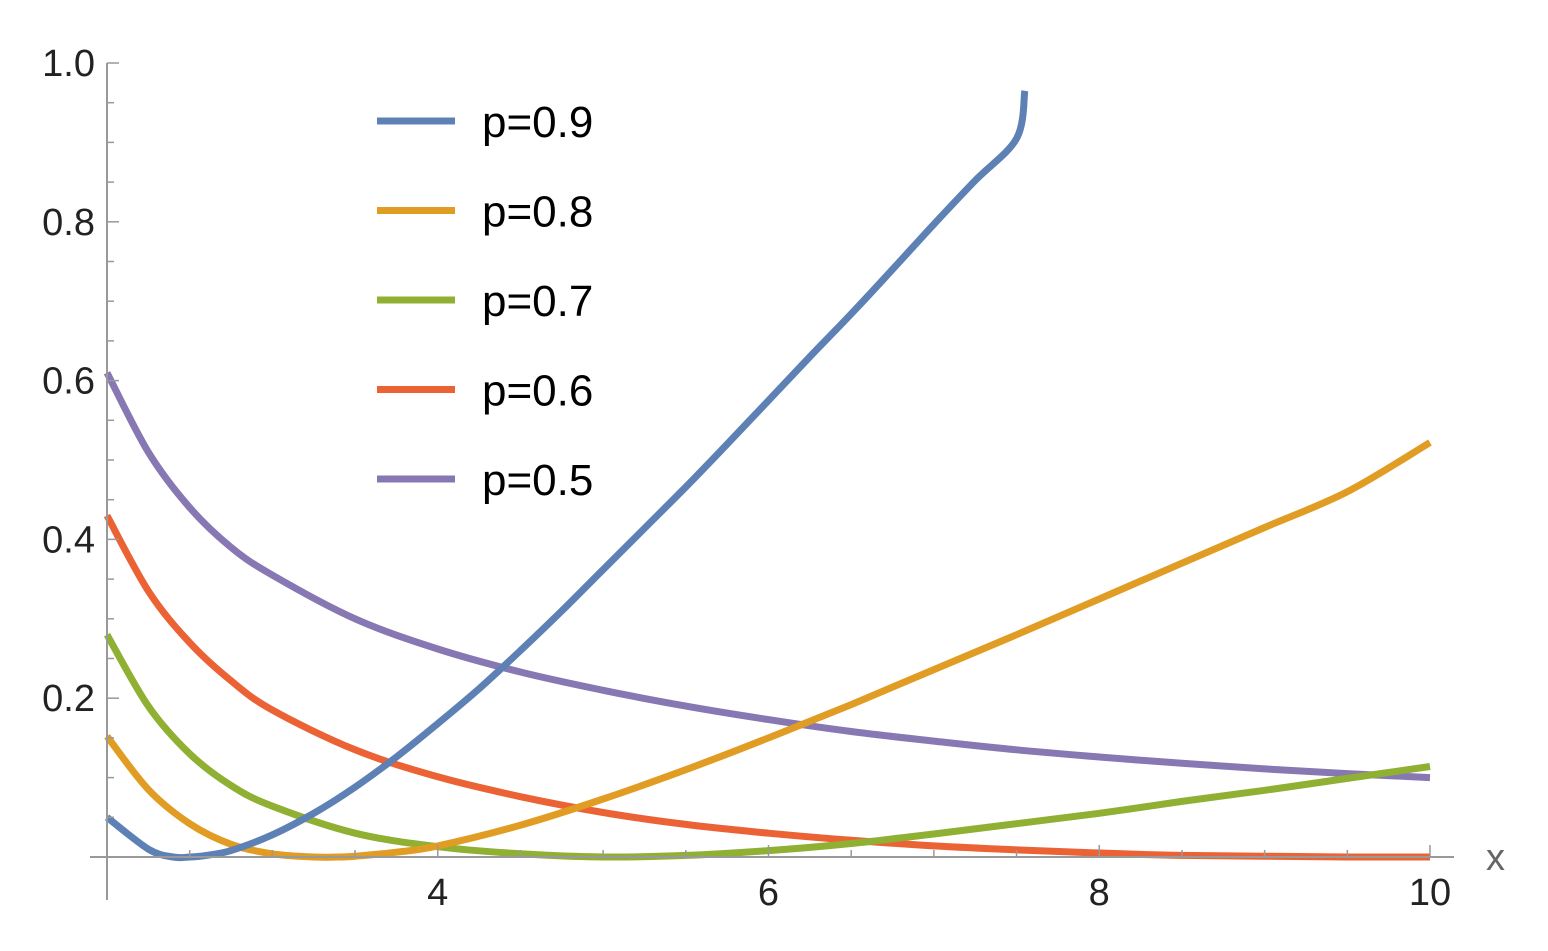 The height and width of the screenshot is (951, 1548). Describe the element at coordinates (537, 301) in the screenshot. I see `legend-label: p=0.7` at that location.